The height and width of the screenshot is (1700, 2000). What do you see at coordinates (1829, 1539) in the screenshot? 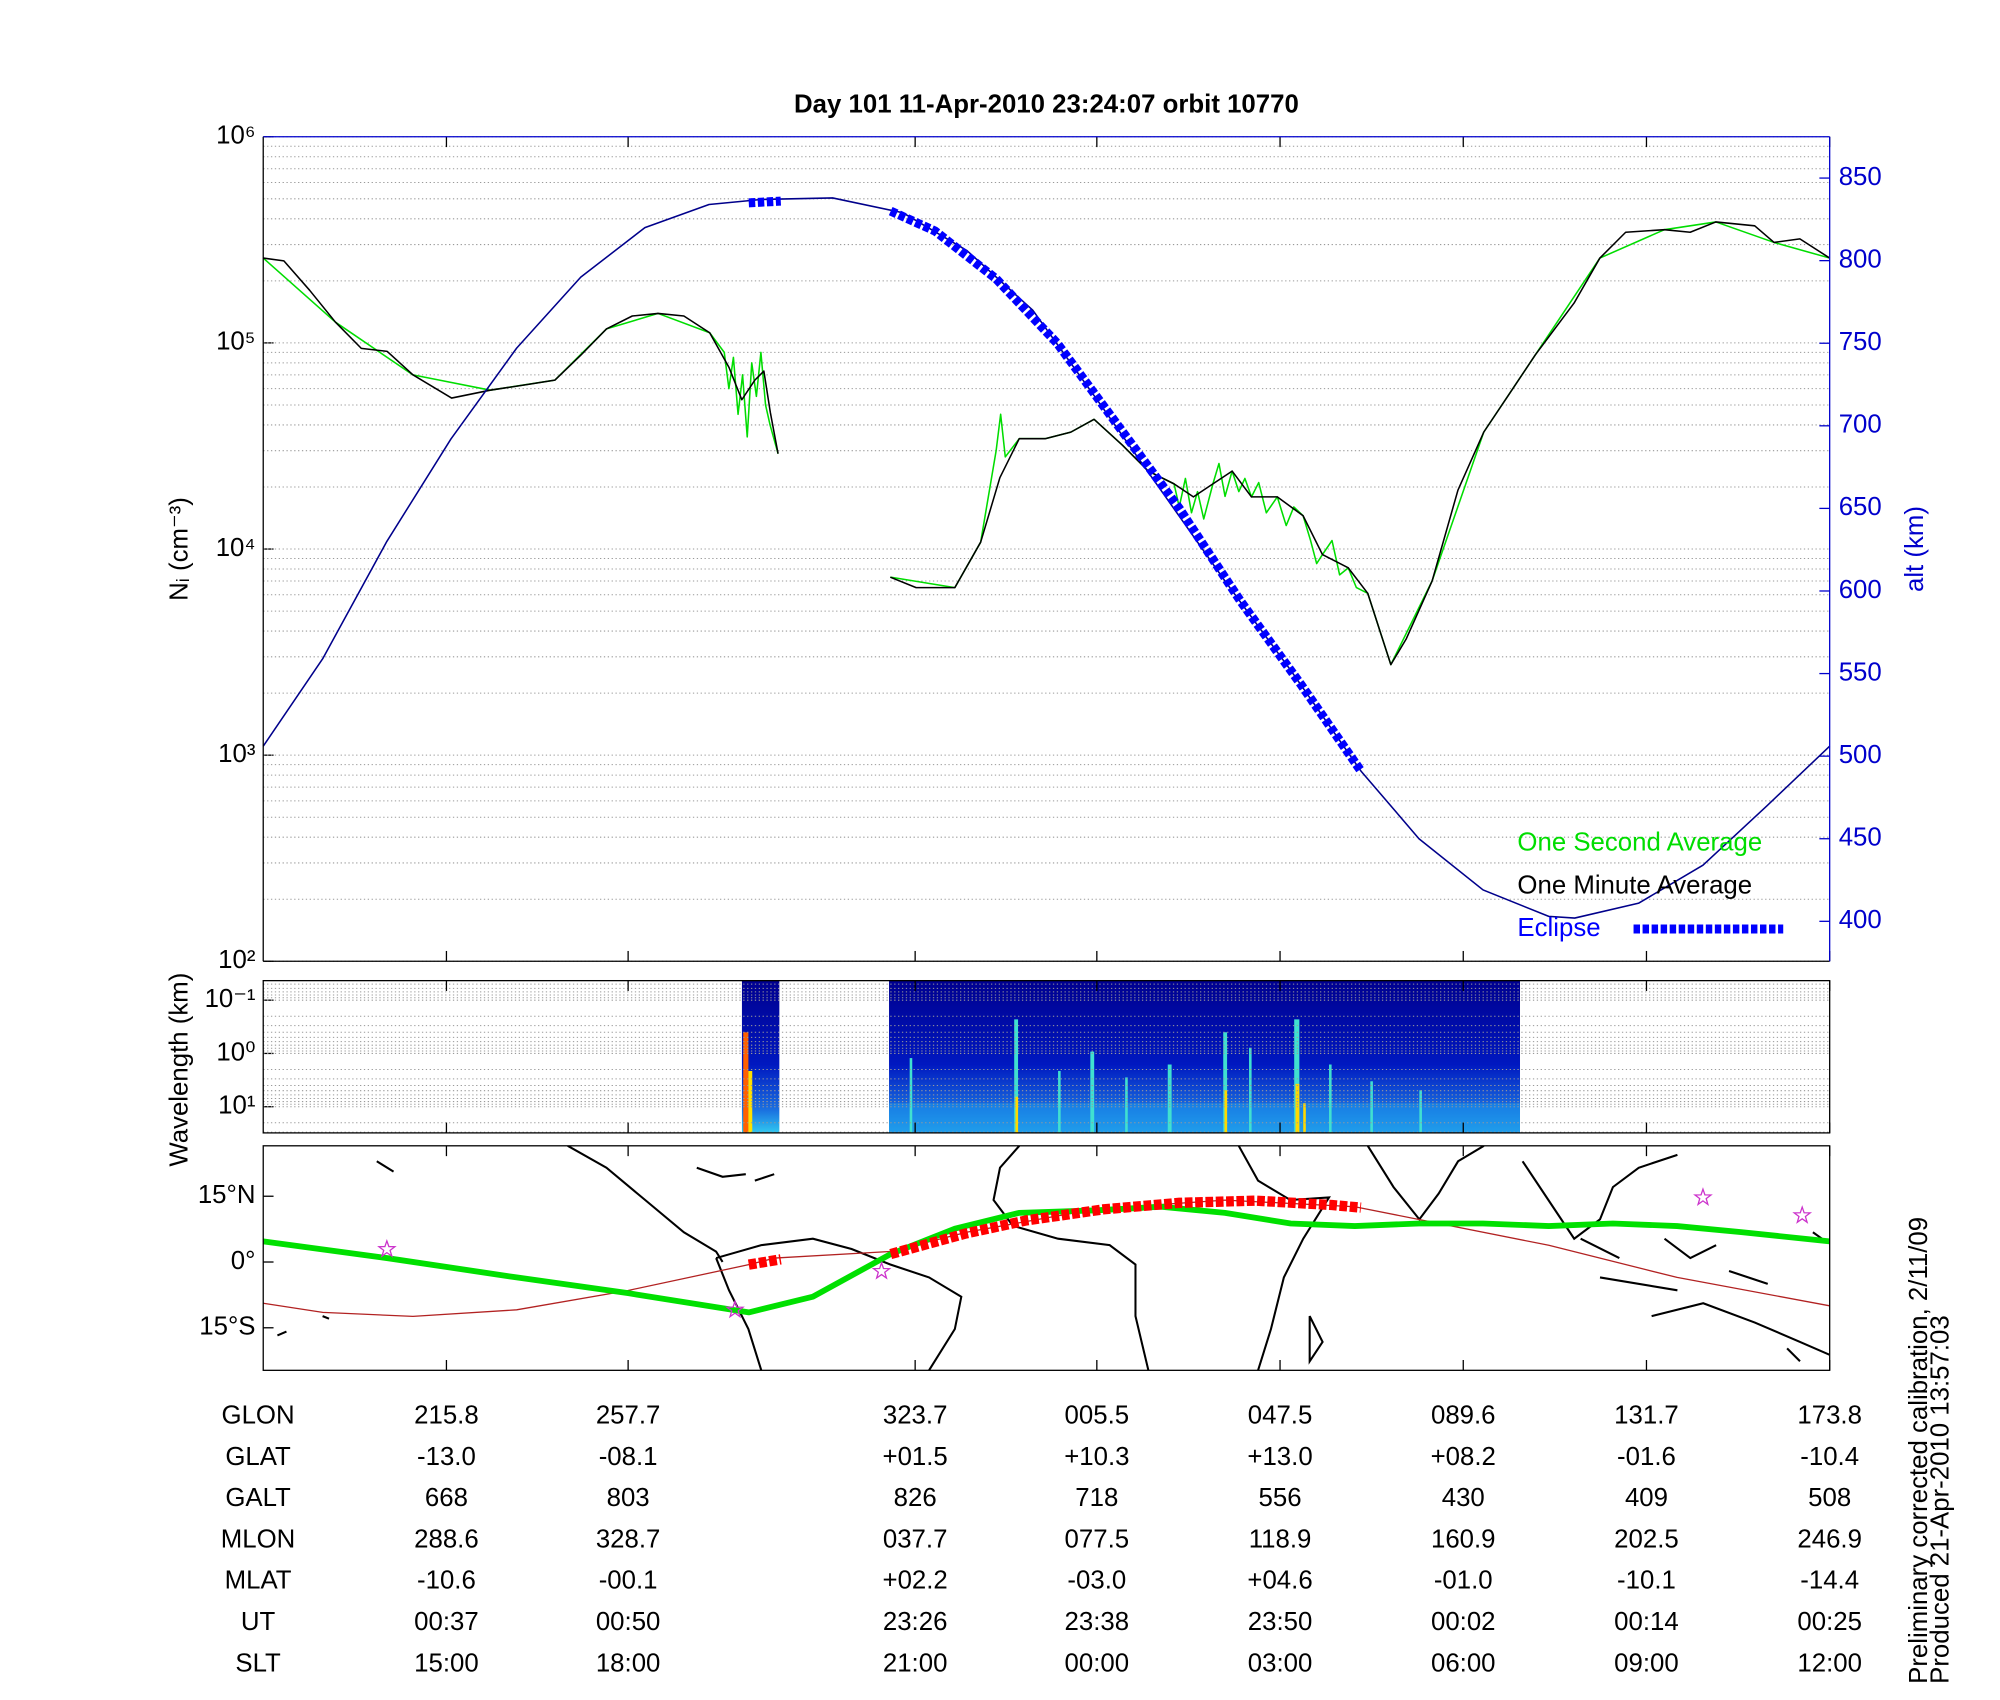
I see `table-cell: 246.9` at bounding box center [1829, 1539].